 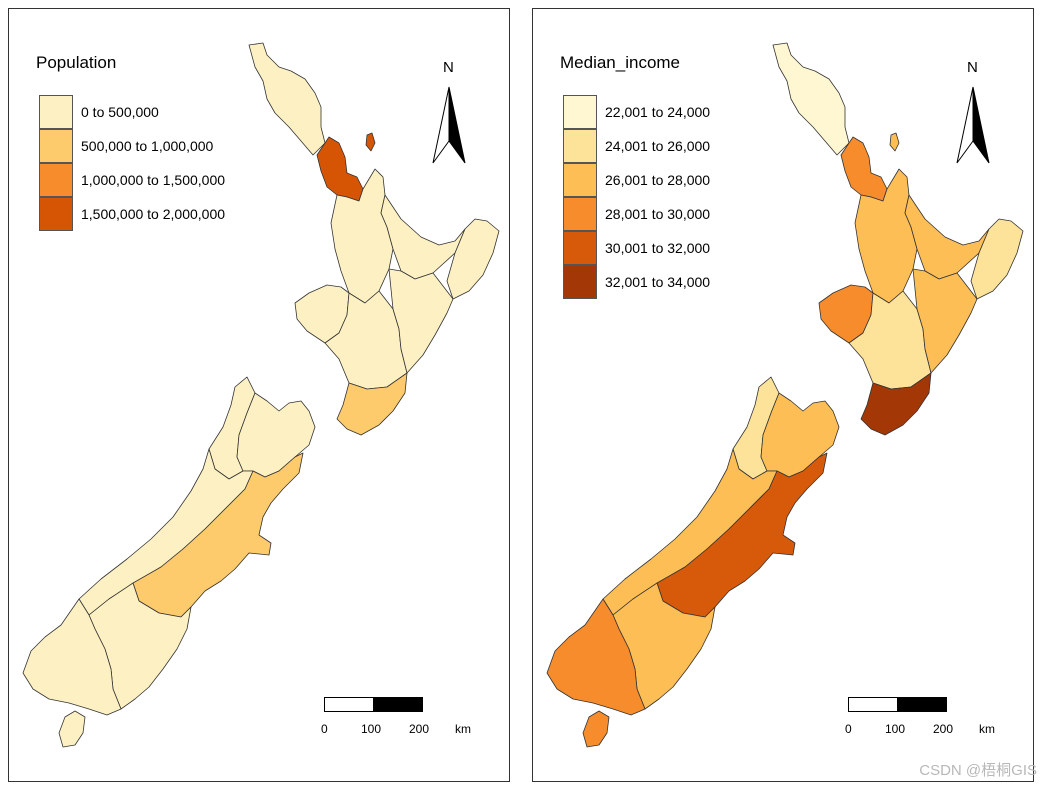 I want to click on legend-label: 1,000,000 to 1,500,000, so click(x=153, y=180).